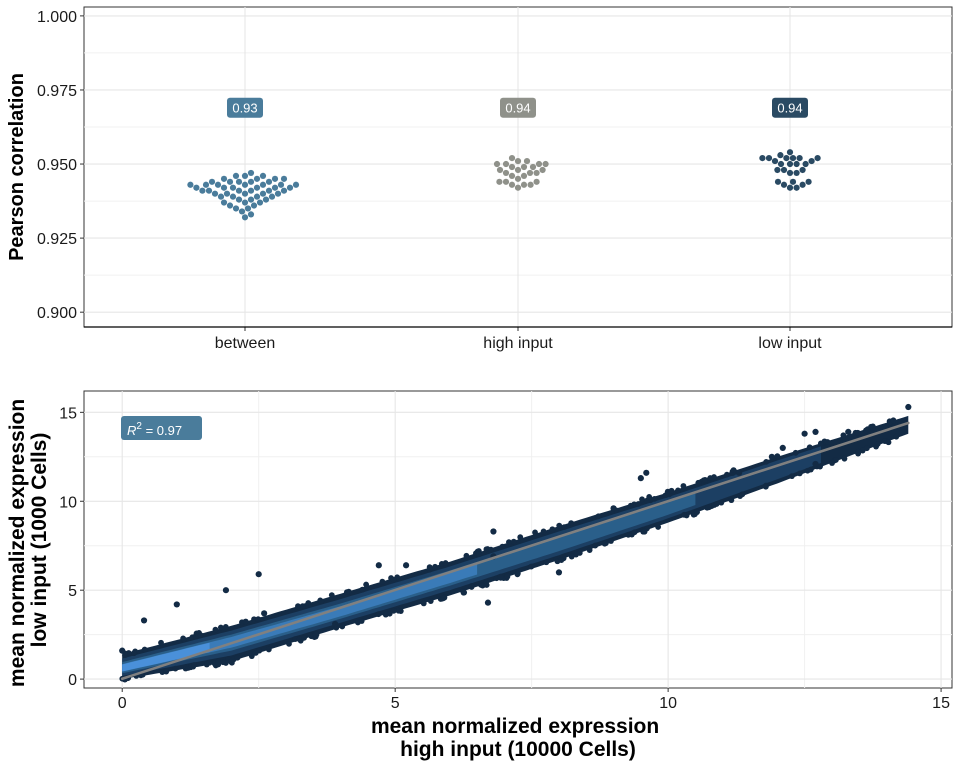  Describe the element at coordinates (166, 657) in the screenshot. I see `density-cloud-core` at that location.